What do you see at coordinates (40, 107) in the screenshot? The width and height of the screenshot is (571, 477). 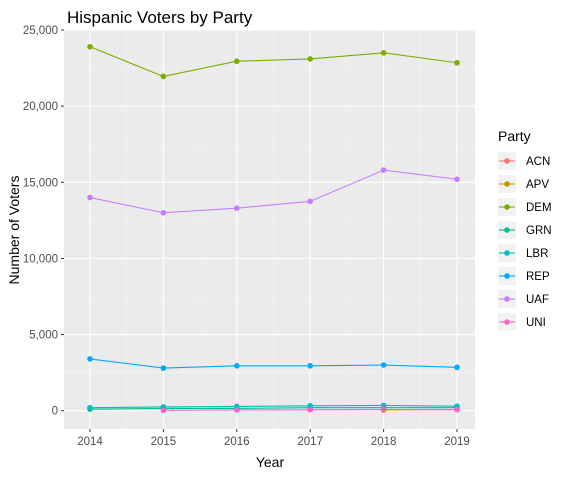 I see `y-tick-label: 20,000` at bounding box center [40, 107].